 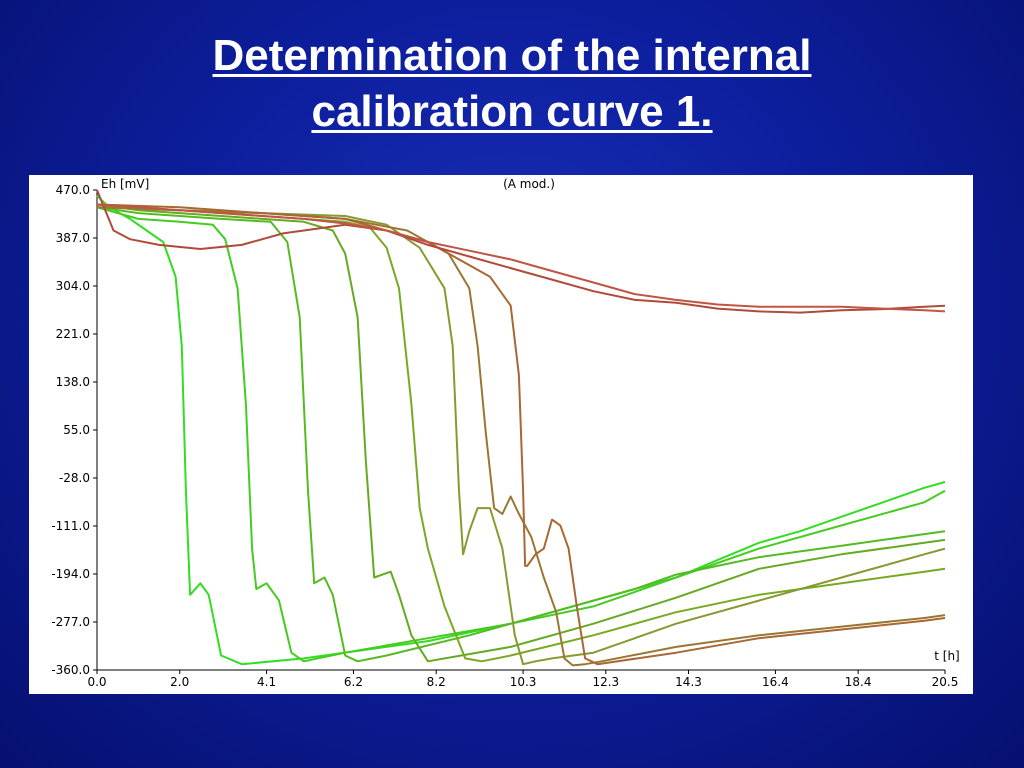 What do you see at coordinates (529, 184) in the screenshot?
I see `chart-title: (A mod.)` at bounding box center [529, 184].